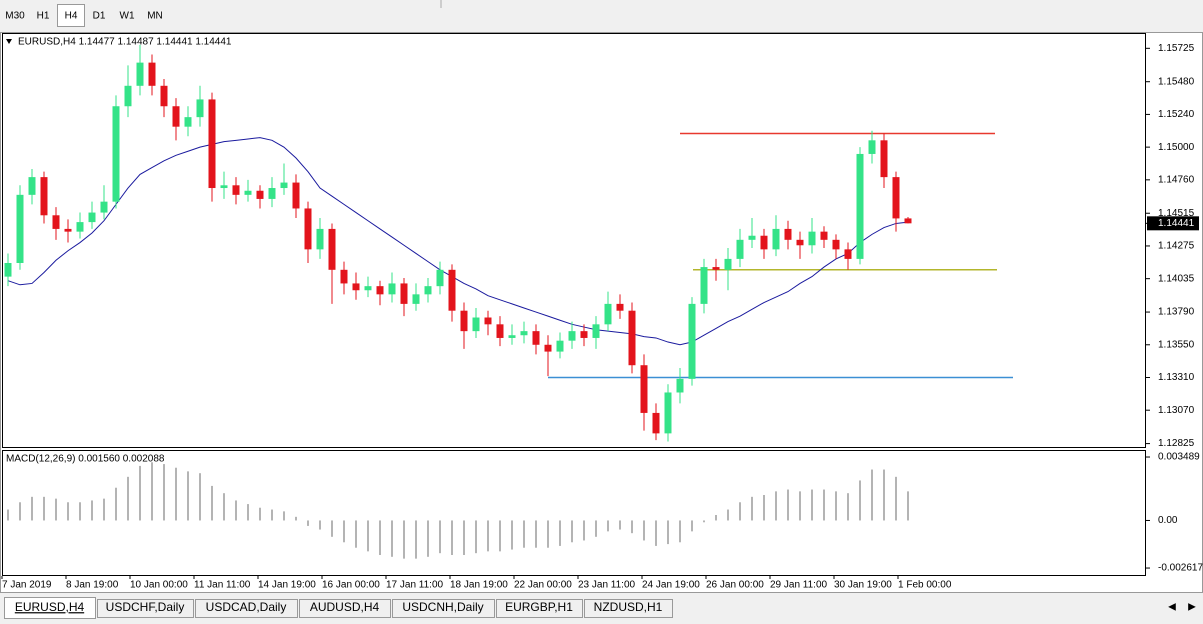 The height and width of the screenshot is (624, 1203). I want to click on date-label: 24 Jan 19:00, so click(671, 585).